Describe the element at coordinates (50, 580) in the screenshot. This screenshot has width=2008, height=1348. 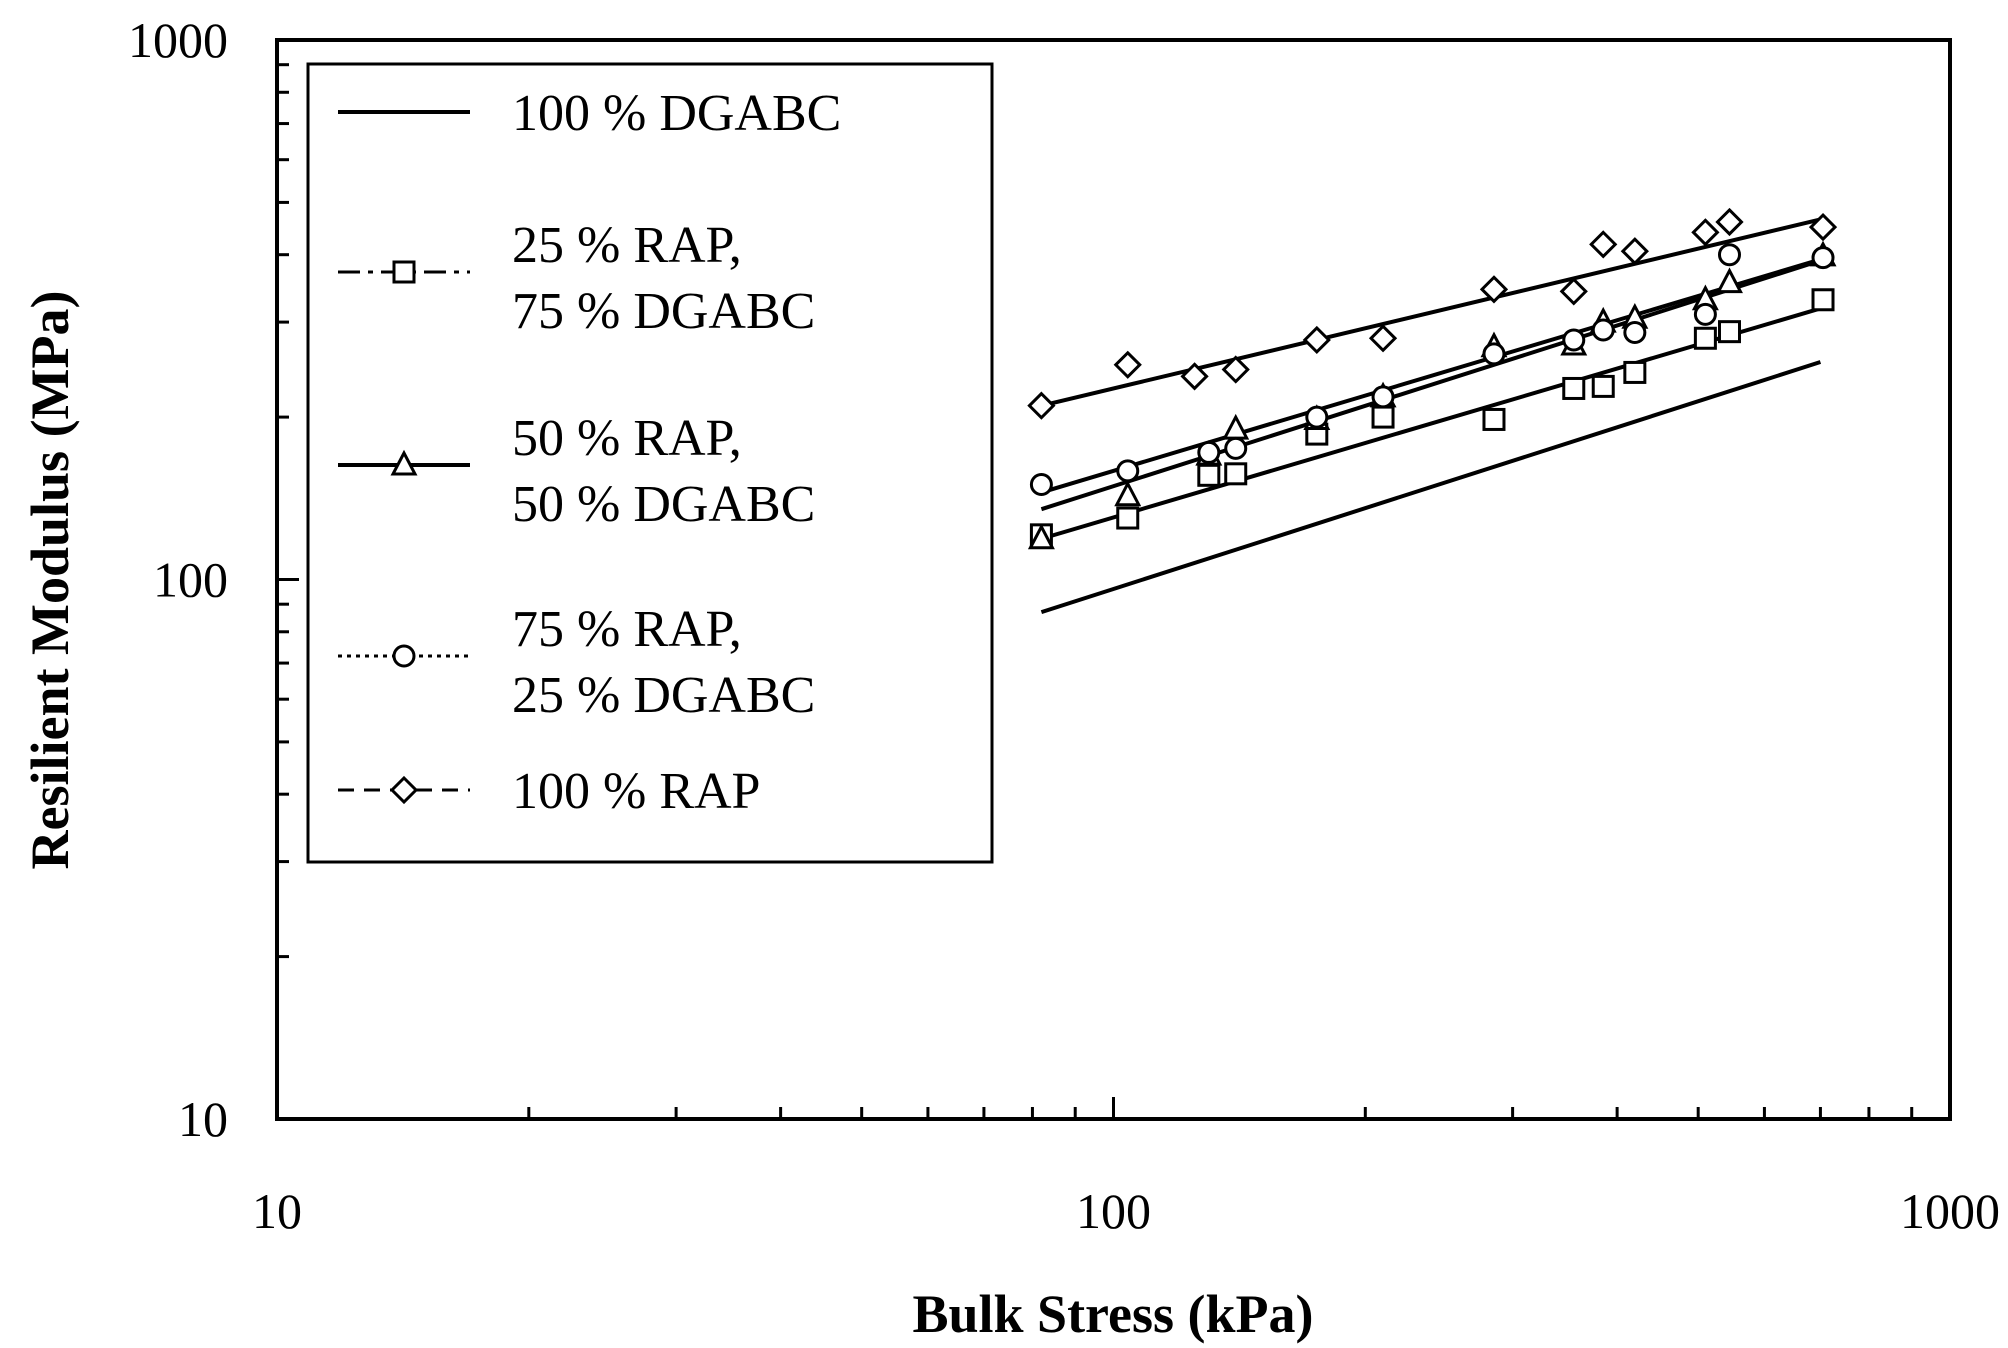
I see `y-axis-title: Resilient Modulus (MPa)` at that location.